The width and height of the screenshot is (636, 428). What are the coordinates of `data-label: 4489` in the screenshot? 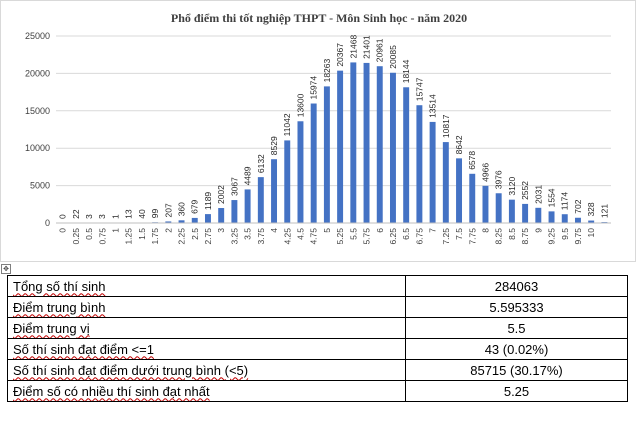 It's located at (248, 175).